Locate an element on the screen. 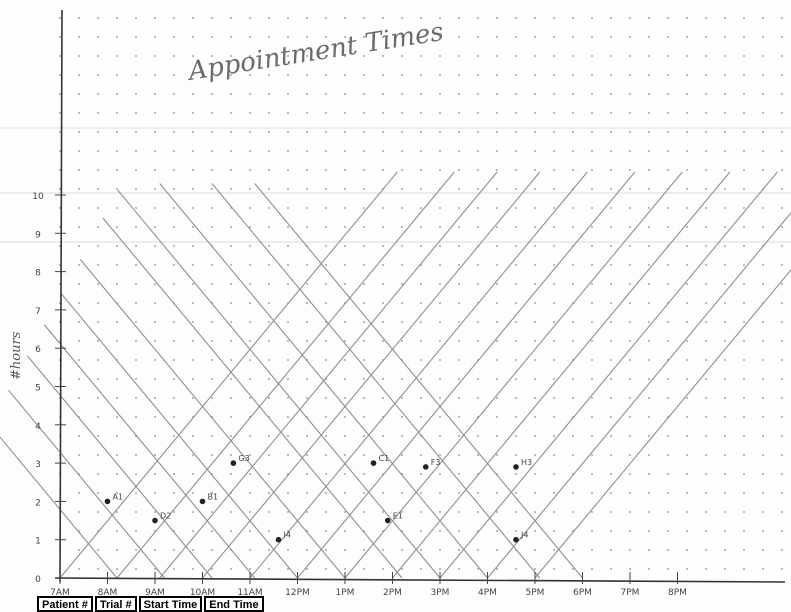 The image size is (791, 612). data-point is located at coordinates (233, 463).